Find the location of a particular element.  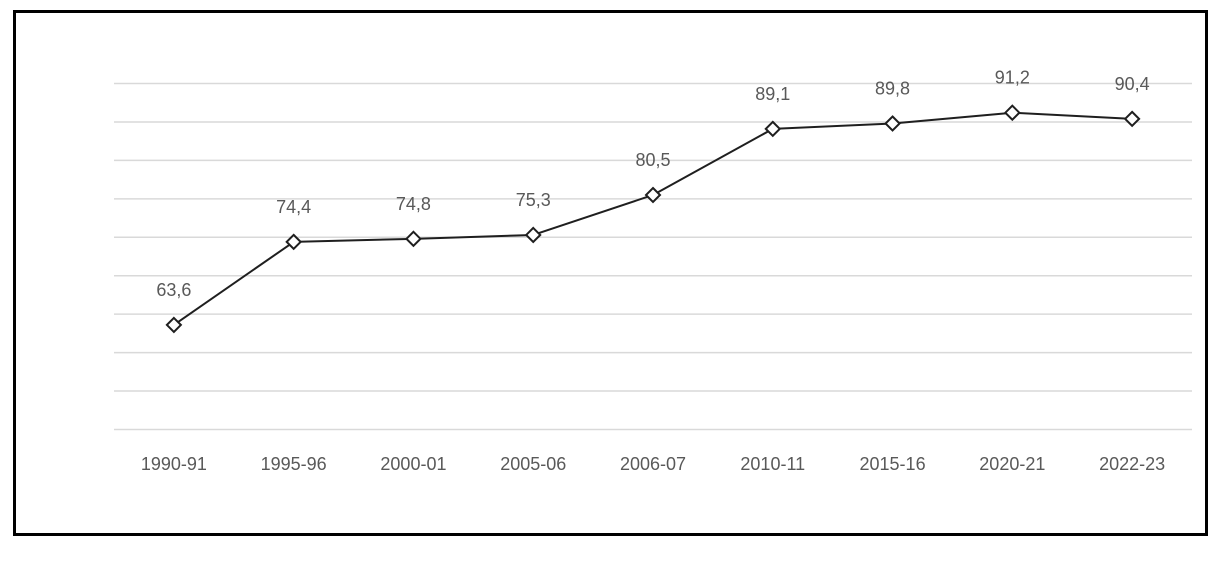

x-axis-label: 2010-11 is located at coordinates (772, 464).